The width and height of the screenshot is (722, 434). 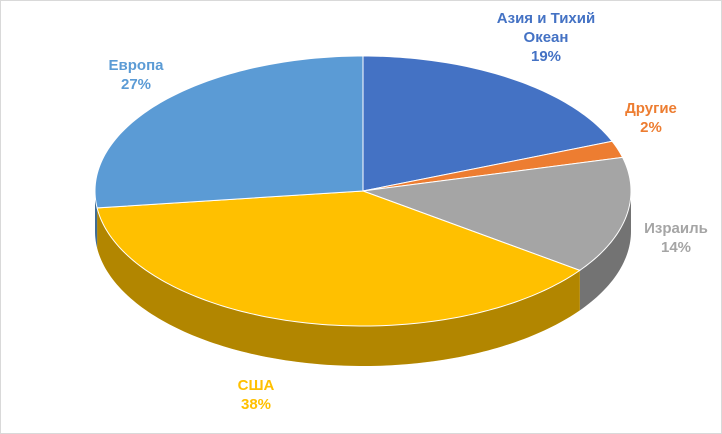 What do you see at coordinates (136, 65) in the screenshot?
I see `label-name: Европа` at bounding box center [136, 65].